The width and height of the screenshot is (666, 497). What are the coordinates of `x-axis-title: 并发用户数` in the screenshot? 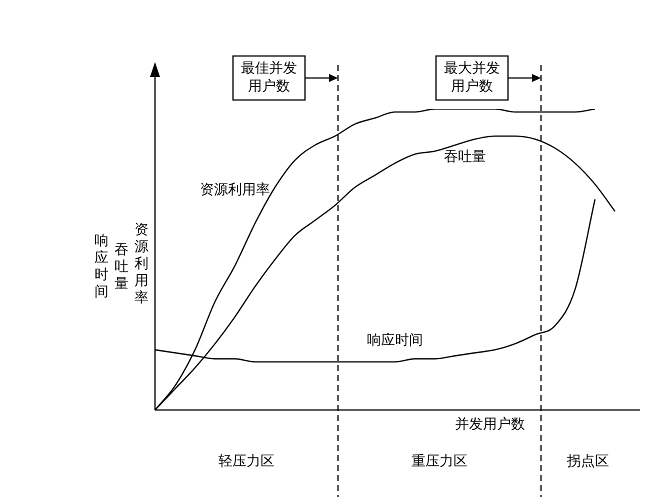 It's located at (490, 424).